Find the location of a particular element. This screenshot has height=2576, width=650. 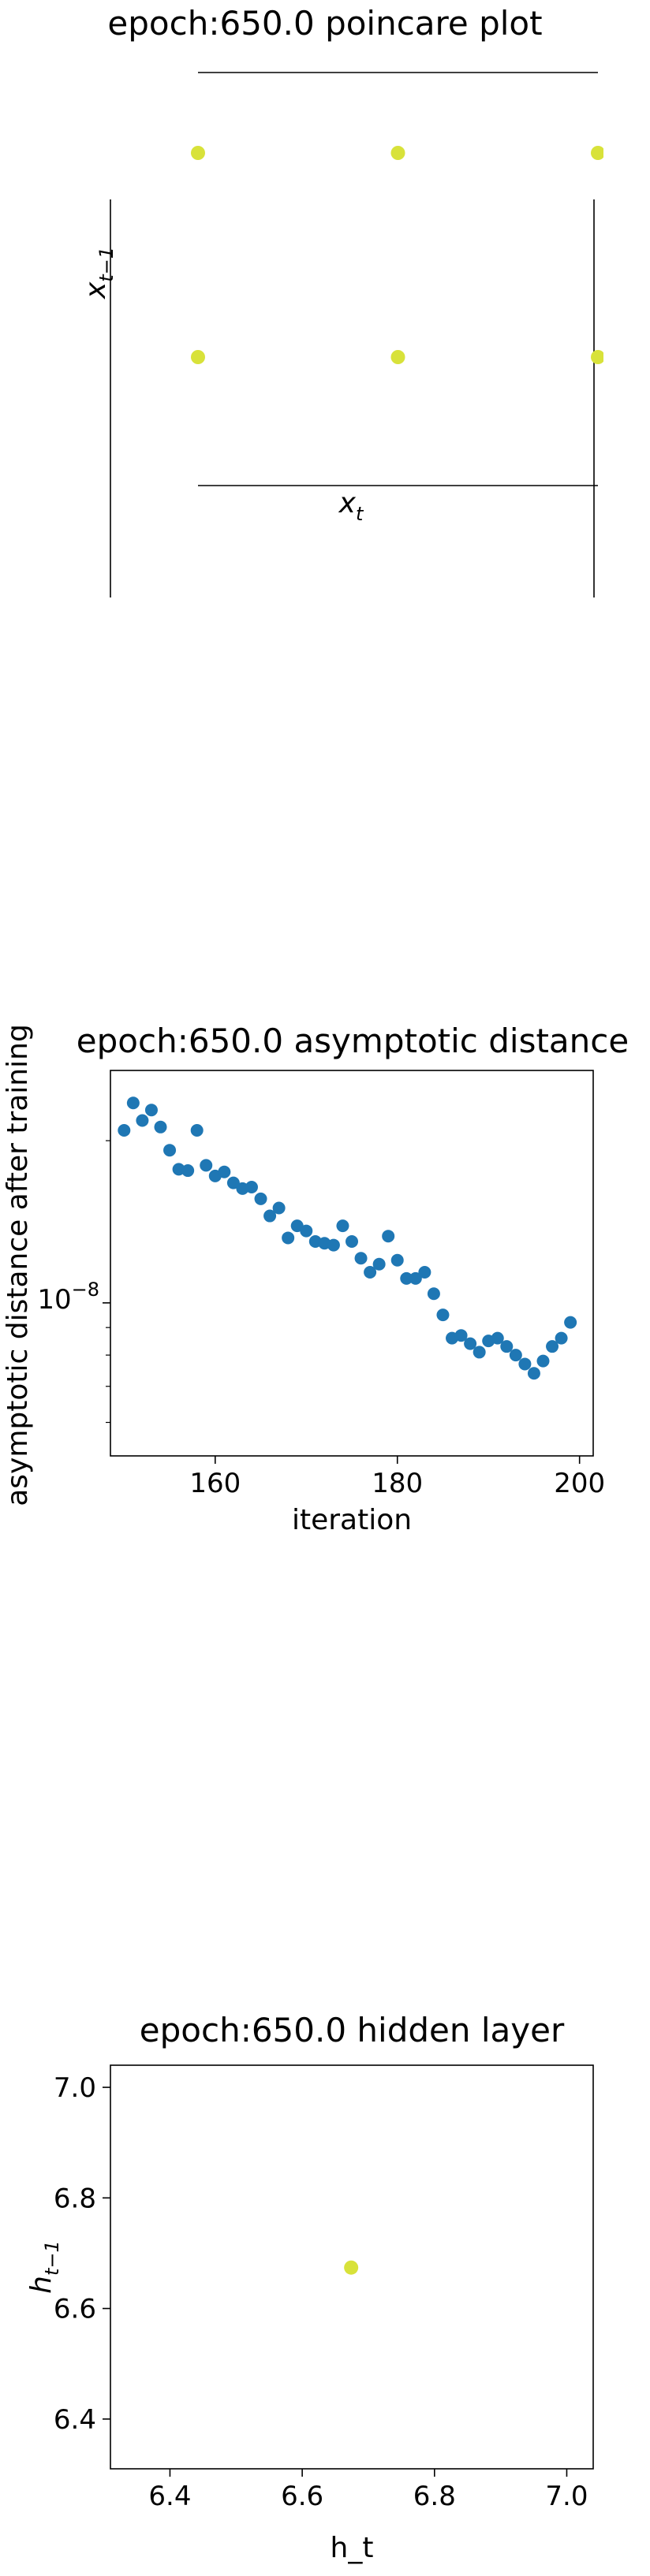

asymptotic-plot-frame is located at coordinates (352, 1263).